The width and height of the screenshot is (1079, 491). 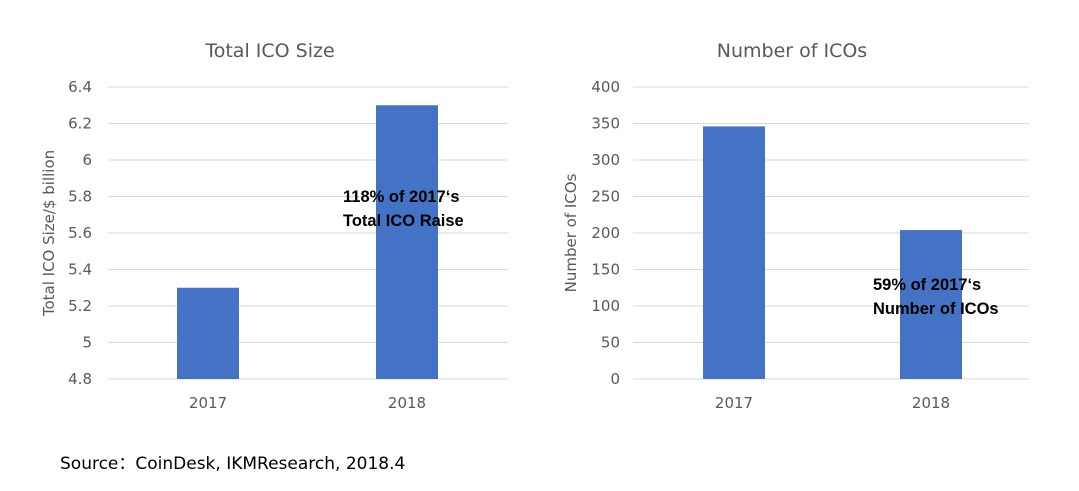 I want to click on y-tick-label: 400, so click(x=605, y=87).